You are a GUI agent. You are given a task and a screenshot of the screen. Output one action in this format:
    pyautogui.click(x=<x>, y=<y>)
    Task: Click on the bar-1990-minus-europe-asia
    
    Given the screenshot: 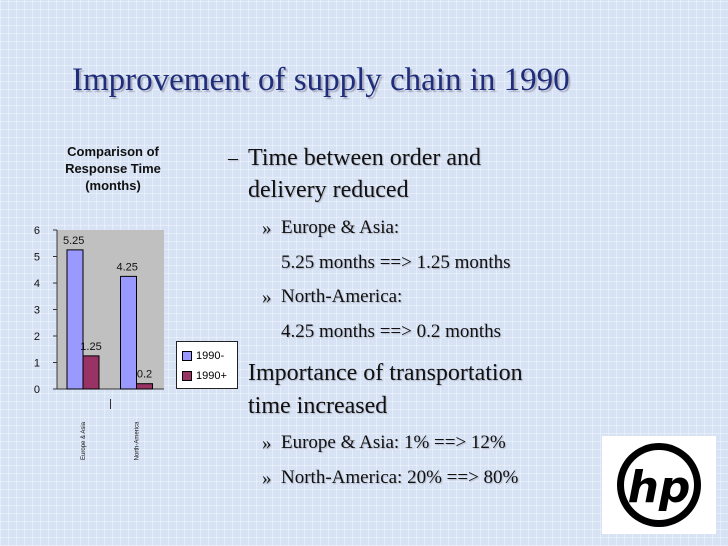 What is the action you would take?
    pyautogui.click(x=75, y=319)
    